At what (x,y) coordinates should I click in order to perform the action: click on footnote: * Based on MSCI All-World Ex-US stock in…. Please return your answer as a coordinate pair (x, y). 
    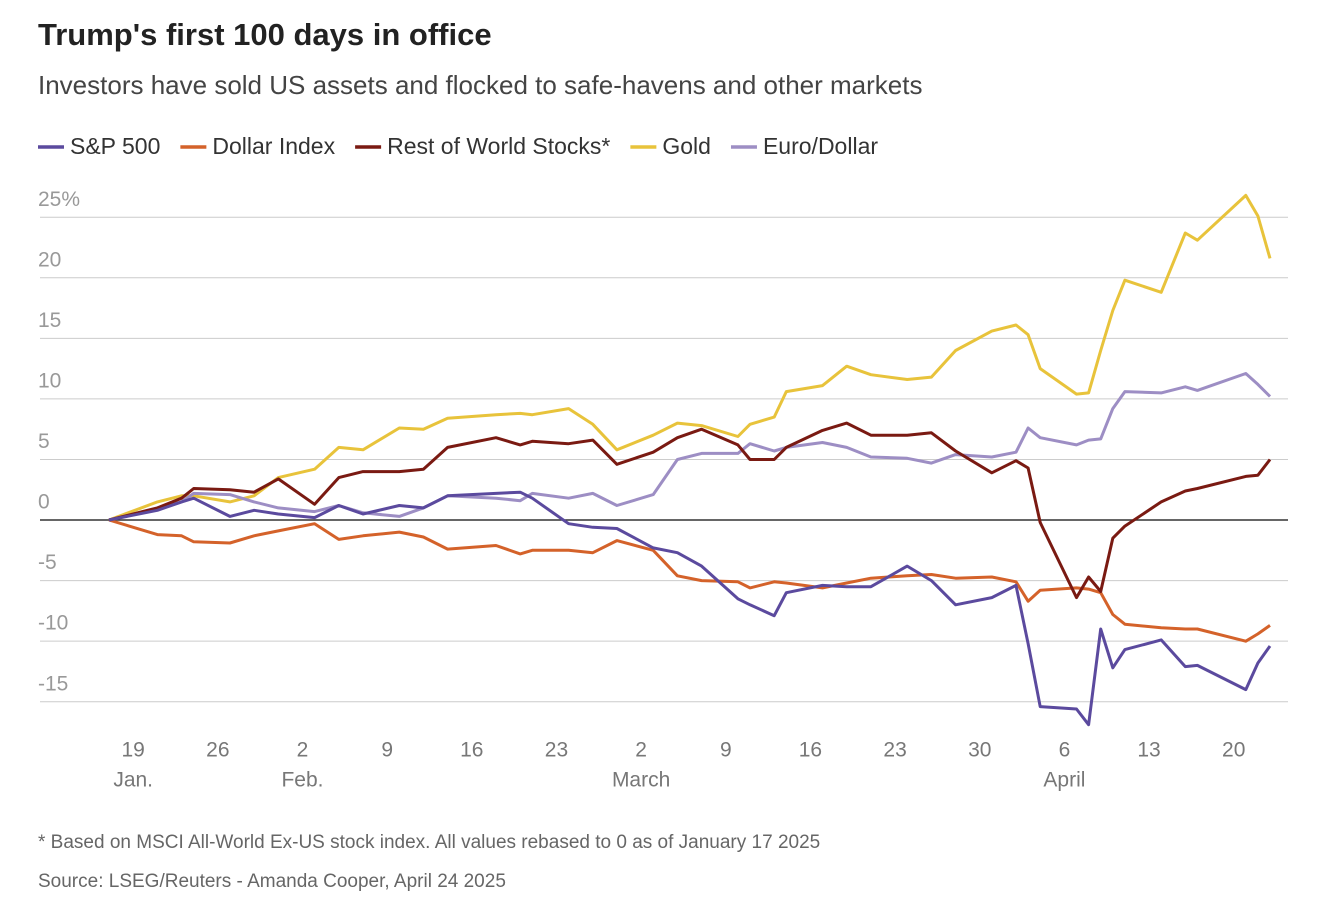
    Looking at the image, I should click on (429, 842).